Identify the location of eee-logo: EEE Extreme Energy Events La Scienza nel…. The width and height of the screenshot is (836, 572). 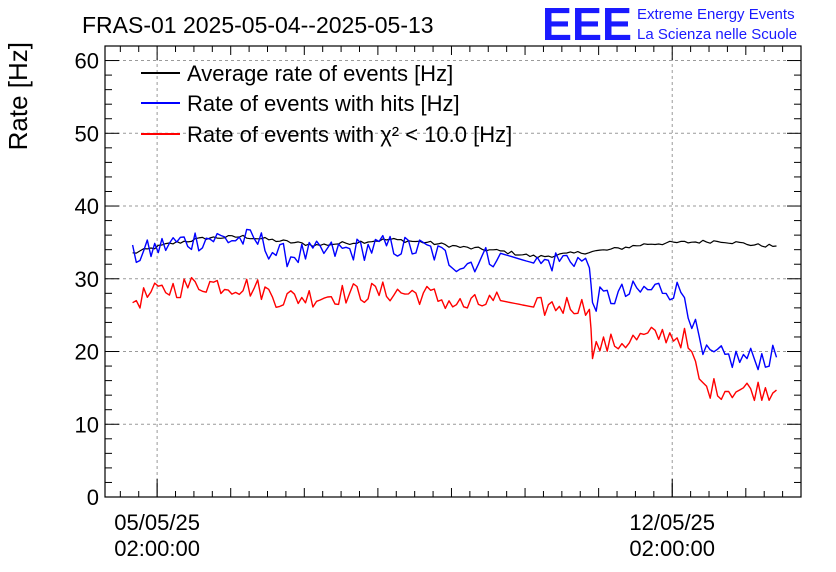
(669, 25).